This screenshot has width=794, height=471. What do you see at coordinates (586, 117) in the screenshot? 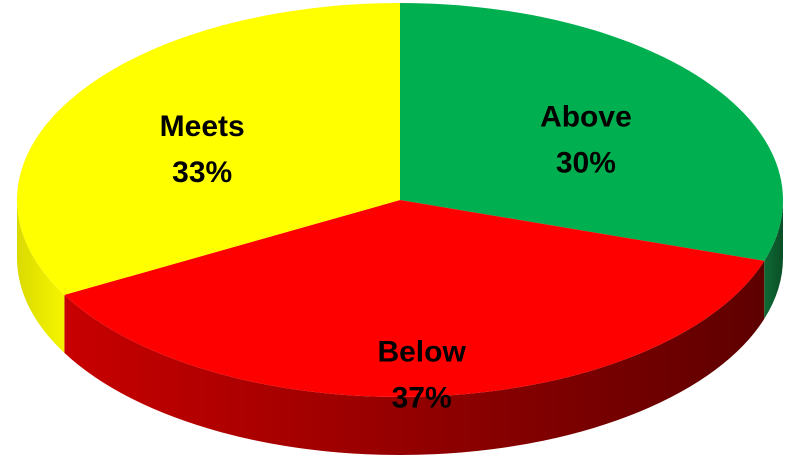
I see `slice-category-label-above: Above` at bounding box center [586, 117].